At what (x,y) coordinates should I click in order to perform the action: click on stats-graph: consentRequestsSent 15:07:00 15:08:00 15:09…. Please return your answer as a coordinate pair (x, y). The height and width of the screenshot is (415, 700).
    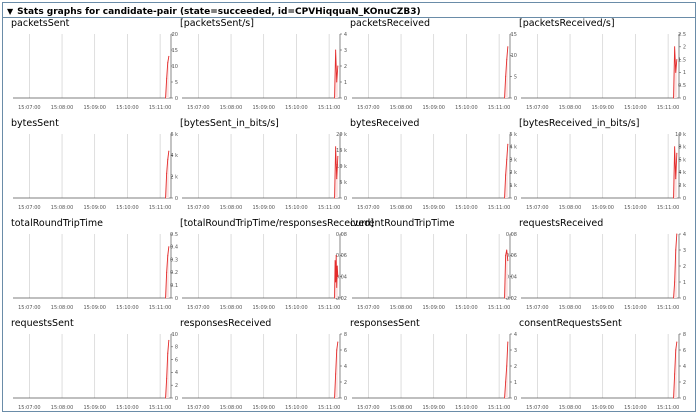
    Looking at the image, I should click on (603, 366).